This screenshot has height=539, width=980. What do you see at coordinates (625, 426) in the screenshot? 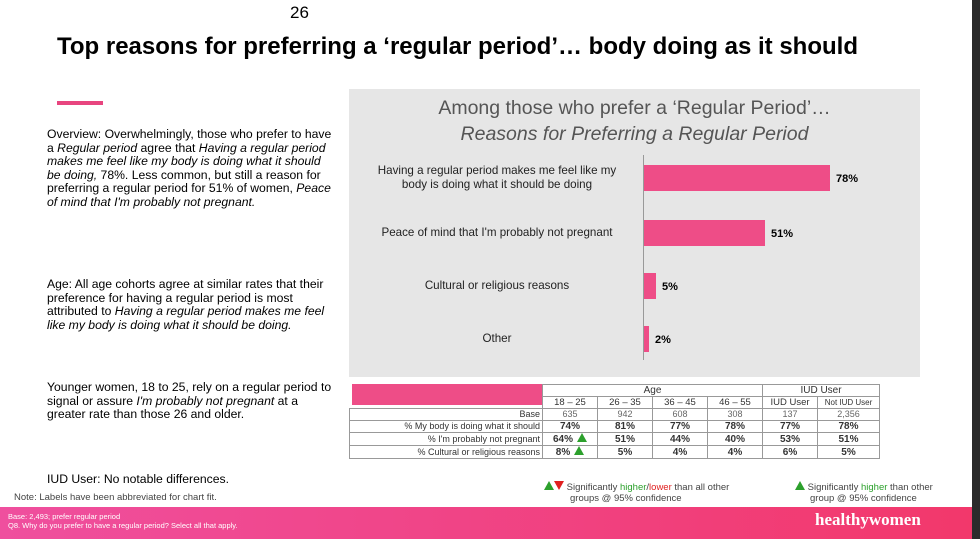
I see `table-cell: 81%` at bounding box center [625, 426].